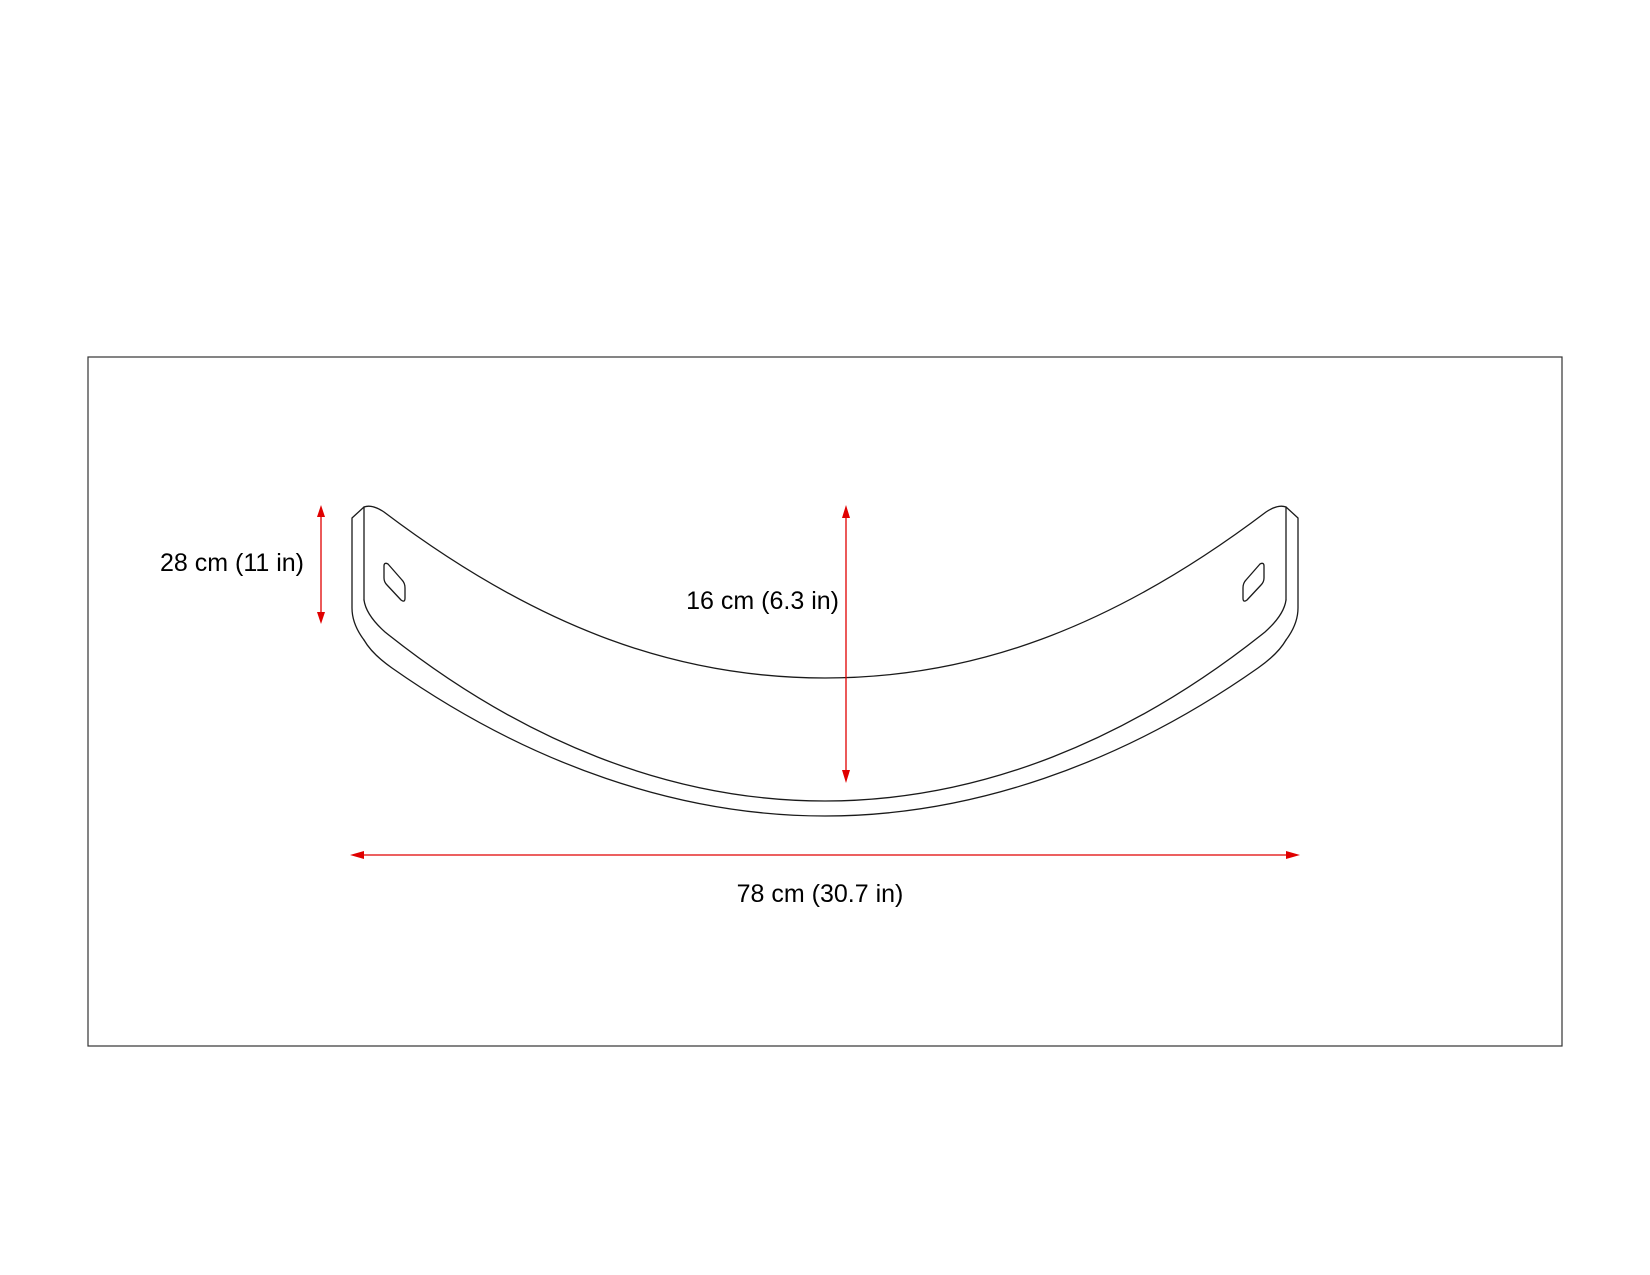 This screenshot has height=1275, width=1650. I want to click on height-dimension-label: 28 cm (11 in), so click(232, 563).